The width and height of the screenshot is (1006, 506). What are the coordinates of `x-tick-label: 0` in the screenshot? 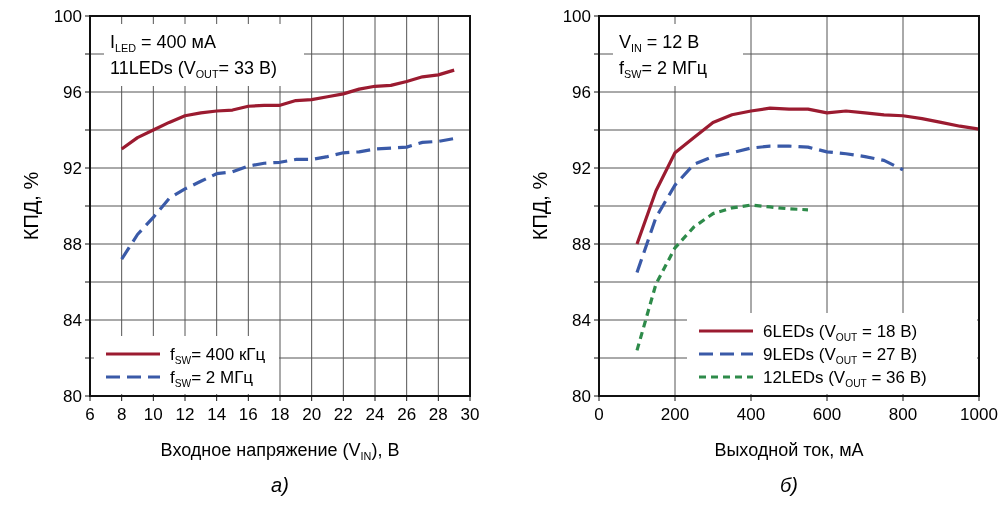 It's located at (599, 414).